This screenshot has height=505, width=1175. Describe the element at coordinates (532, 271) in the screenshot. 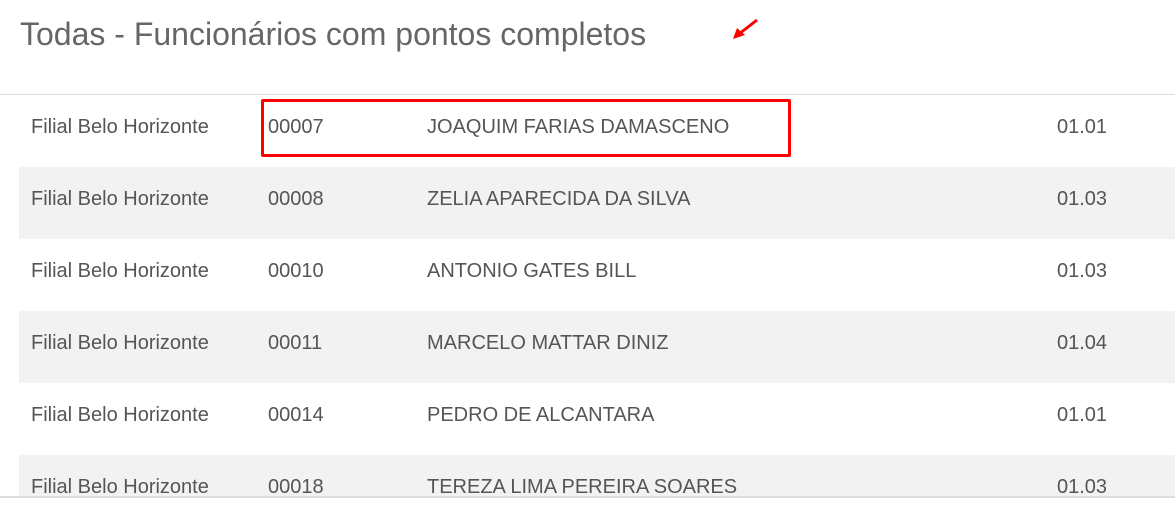

I see `name-cell: ANTONIO GATES BILL` at that location.